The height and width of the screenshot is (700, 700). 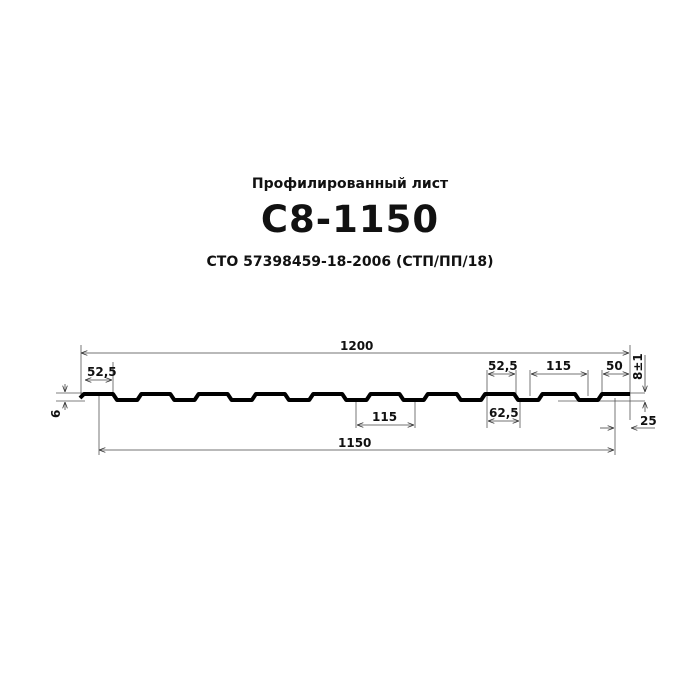 I want to click on extension-lines, so click(x=350, y=400).